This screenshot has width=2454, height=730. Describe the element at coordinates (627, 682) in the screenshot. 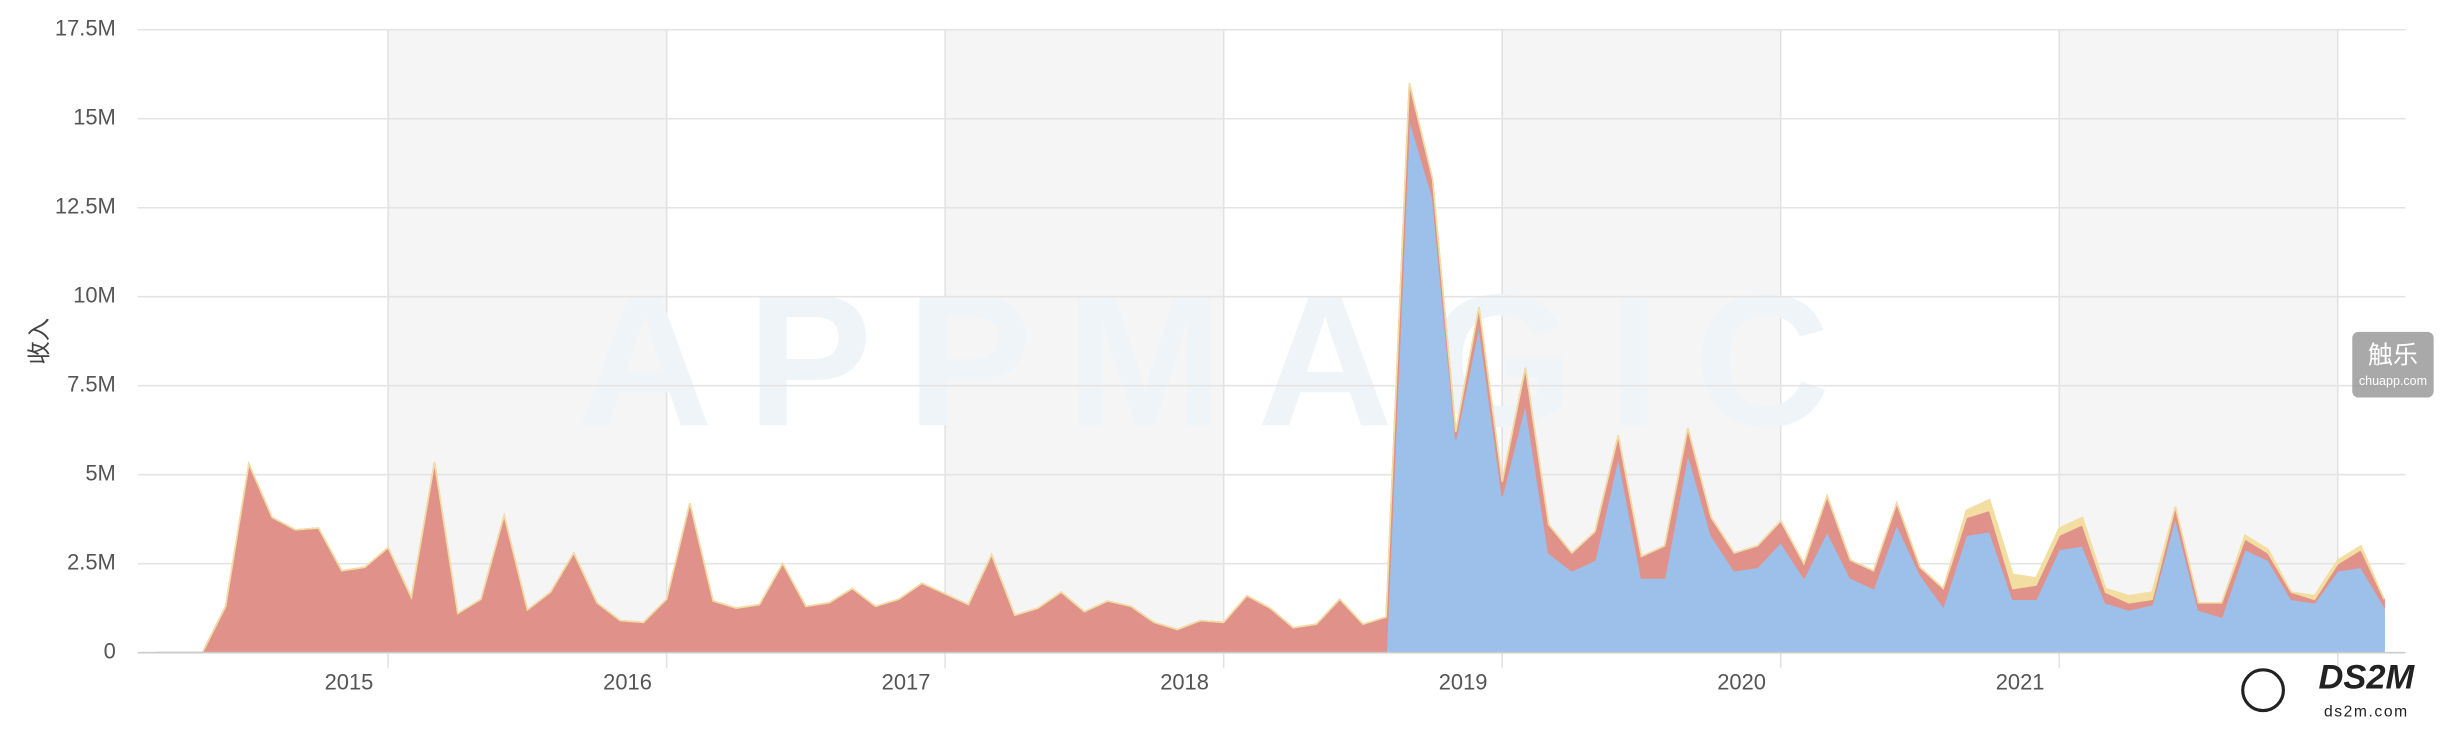

I see `x-tick-label: 2016` at that location.